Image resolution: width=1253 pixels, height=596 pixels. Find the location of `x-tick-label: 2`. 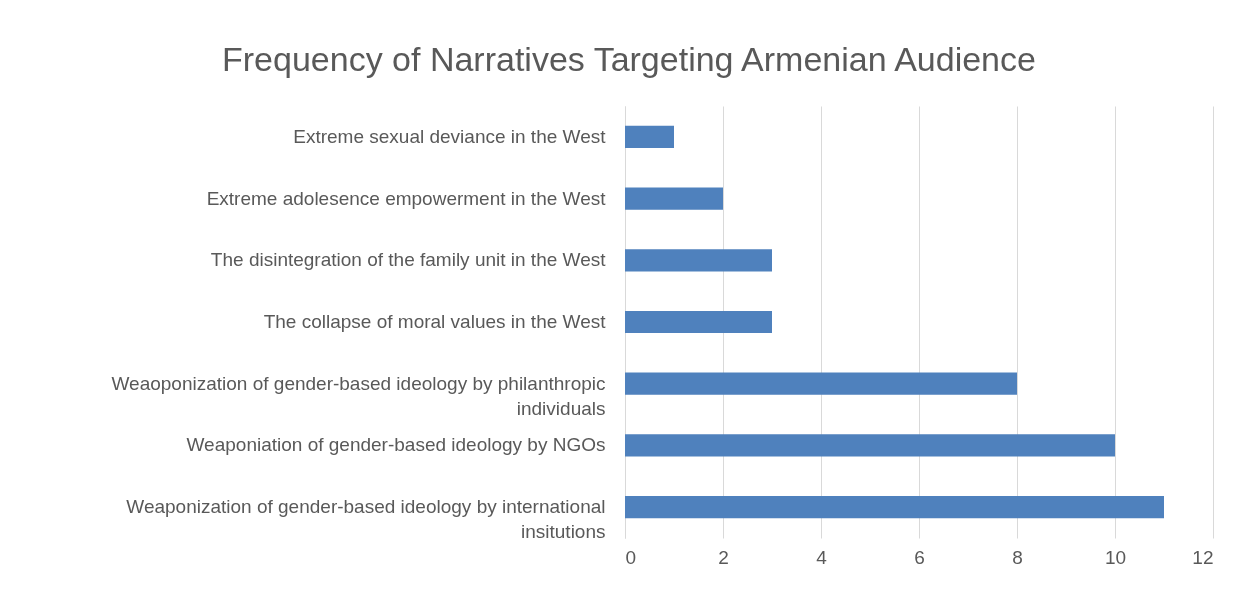

x-tick-label: 2 is located at coordinates (723, 557).